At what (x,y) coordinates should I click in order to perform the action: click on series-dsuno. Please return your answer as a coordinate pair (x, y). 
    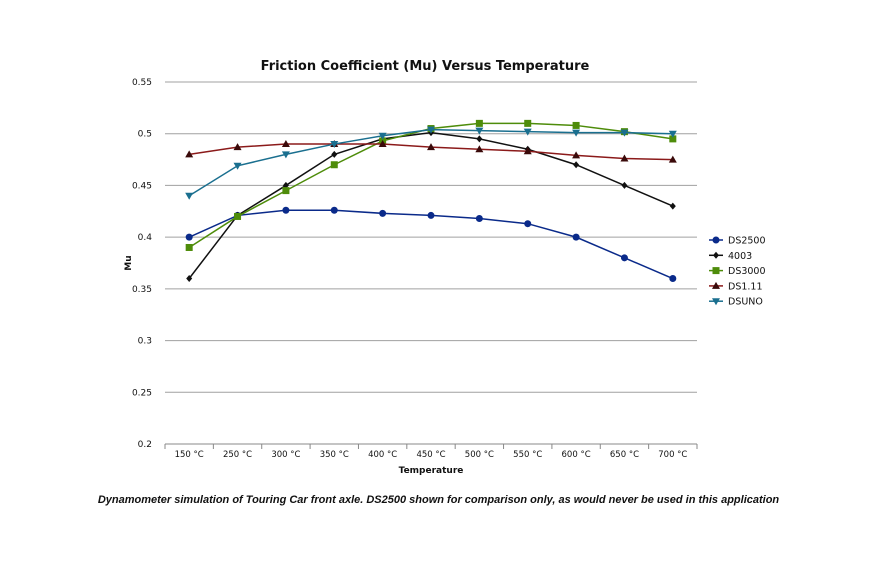
    Looking at the image, I should click on (431, 163).